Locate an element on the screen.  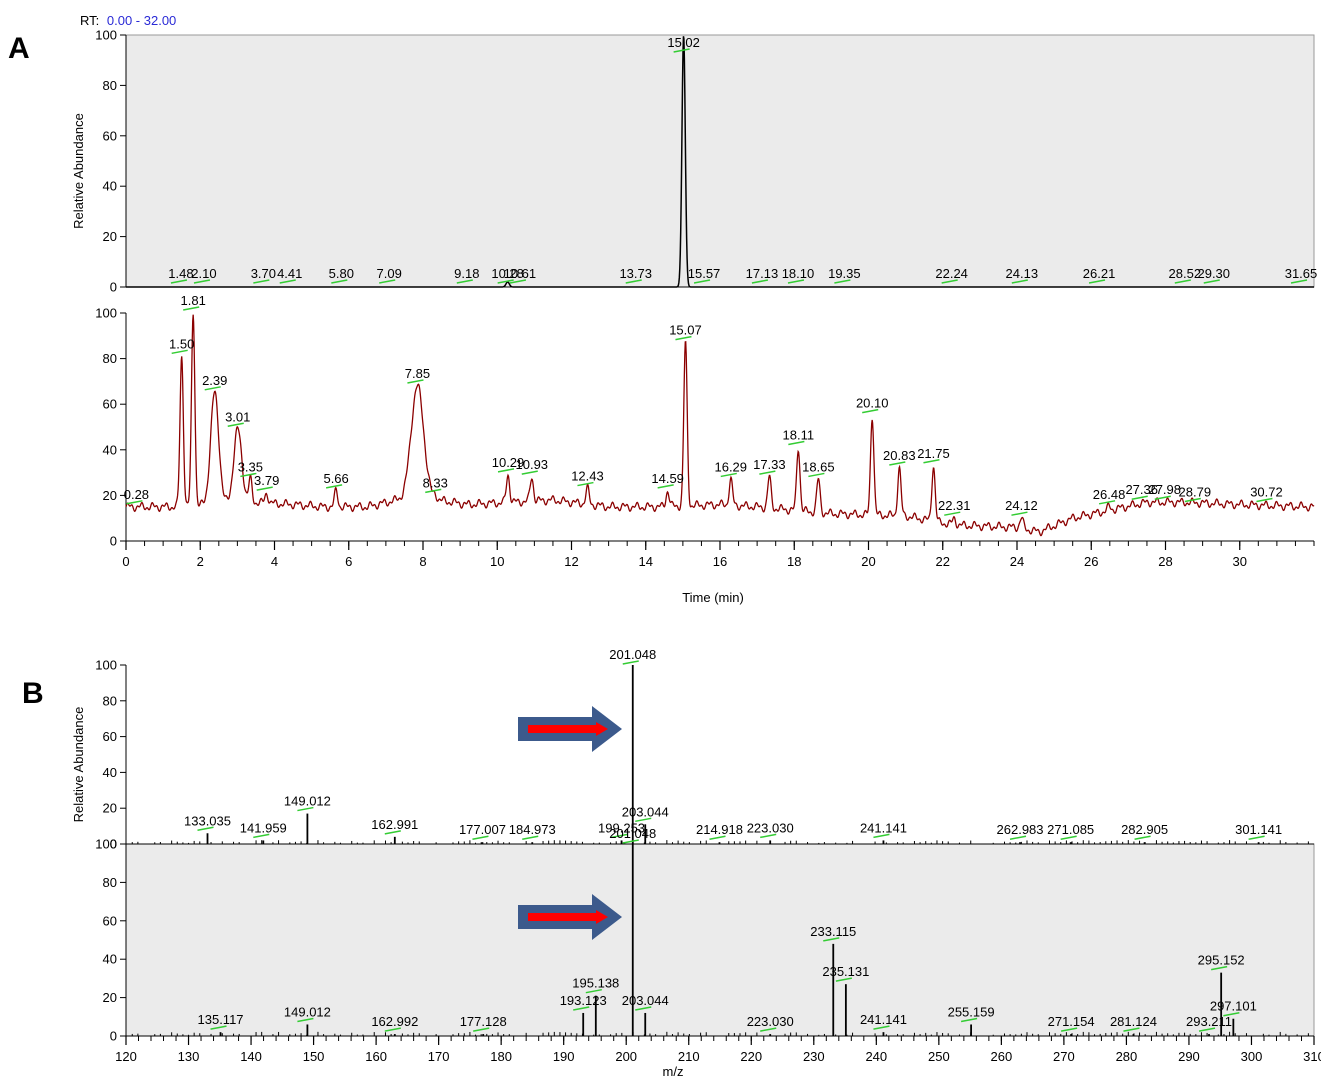
A-bottom-peak-label: 24.12 is located at coordinates (1021, 505).